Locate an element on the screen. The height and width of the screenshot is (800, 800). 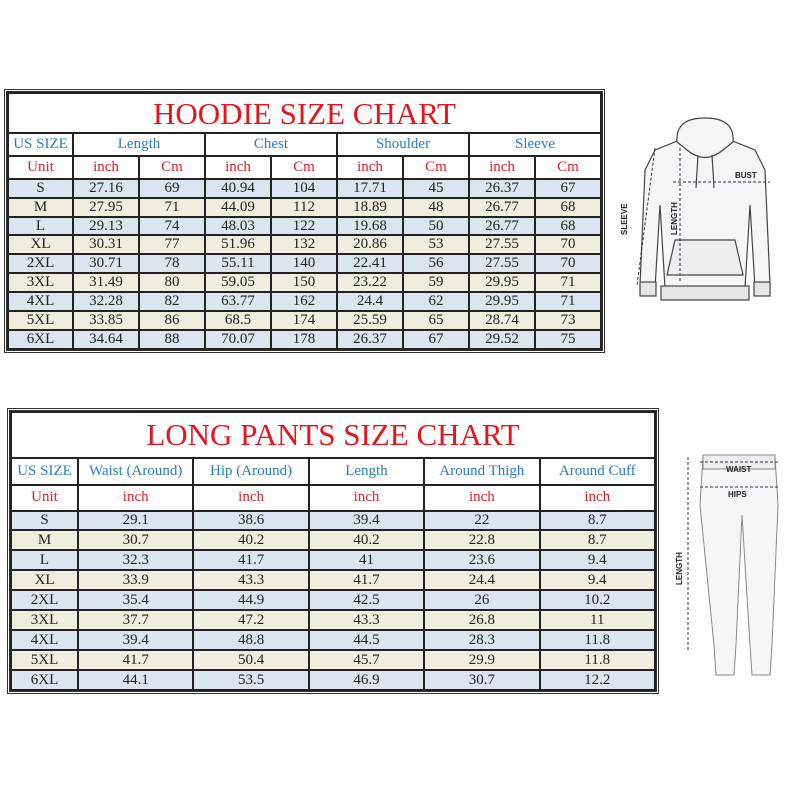
value-cell: 178 is located at coordinates (304, 339).